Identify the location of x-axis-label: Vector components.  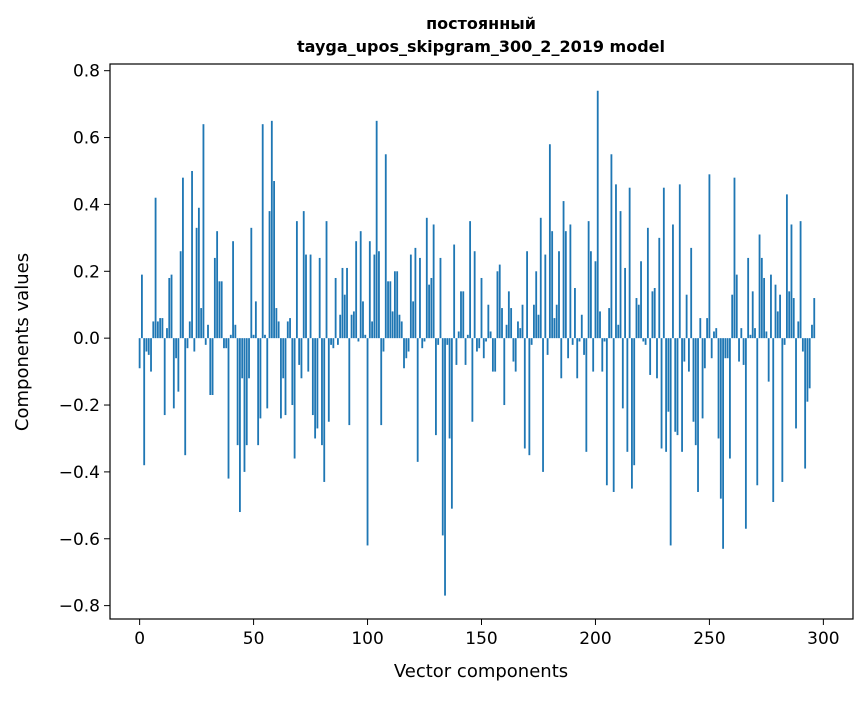
(481, 671).